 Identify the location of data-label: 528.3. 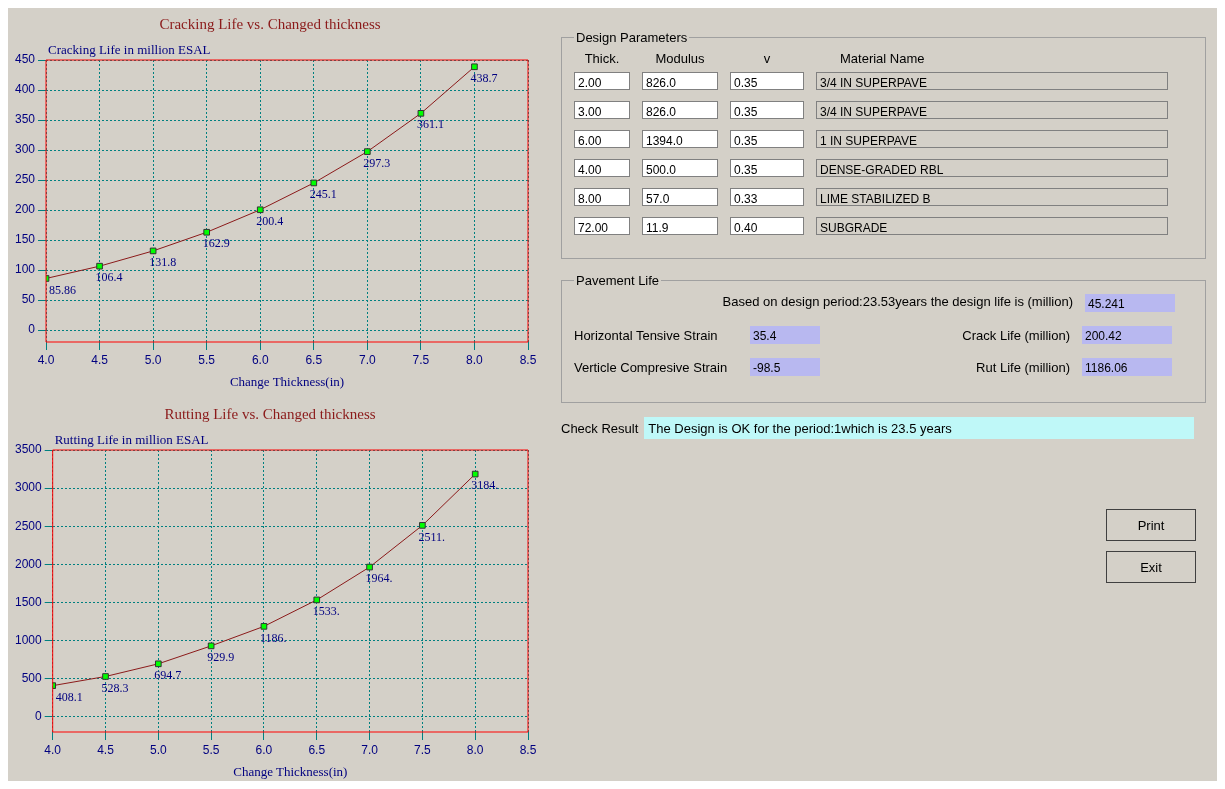
(115, 687).